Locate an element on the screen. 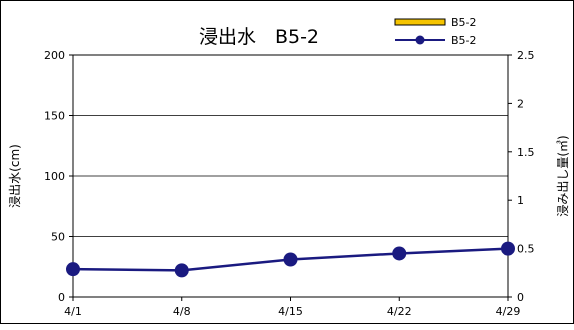 The image size is (574, 330). y-tick-label: 150 is located at coordinates (54, 116).